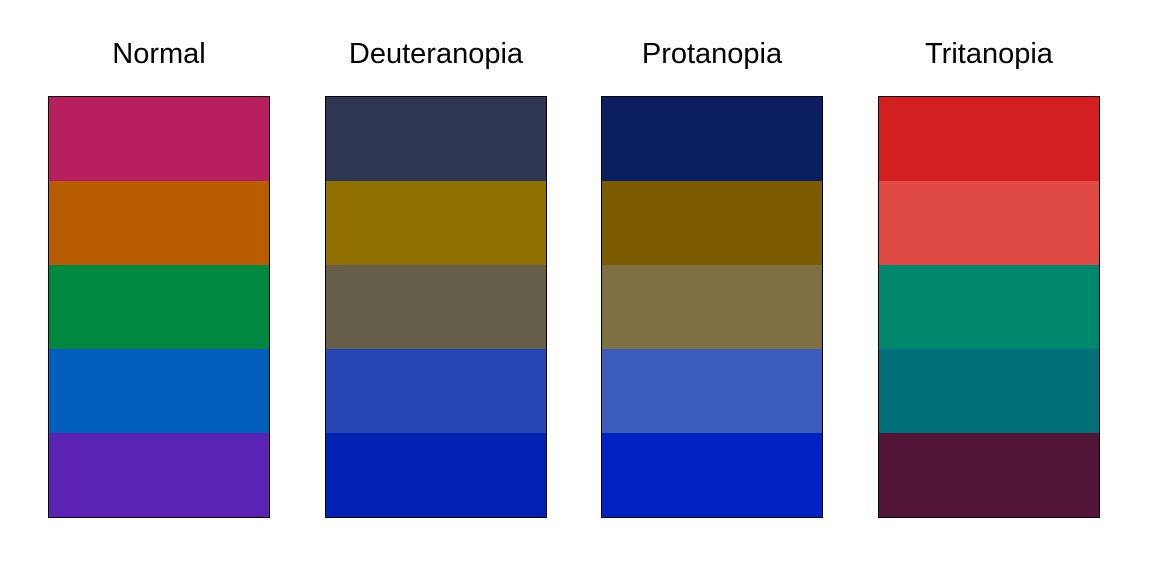 Image resolution: width=1150 pixels, height=562 pixels. Describe the element at coordinates (159, 54) in the screenshot. I see `panel-title: Normal` at that location.